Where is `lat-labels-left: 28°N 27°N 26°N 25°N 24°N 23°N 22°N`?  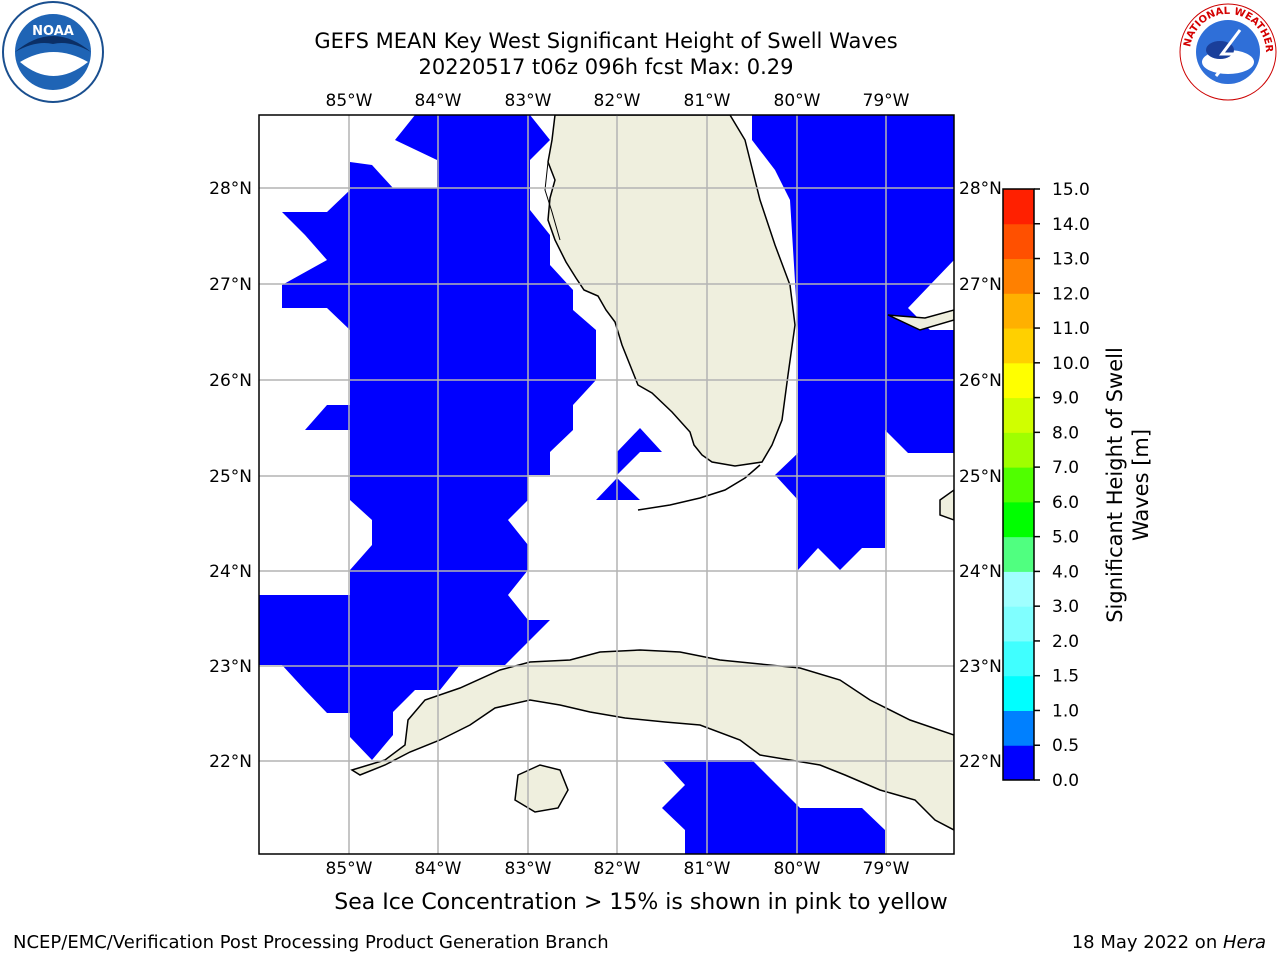
lat-labels-left: 28°N 27°N 26°N 25°N 24°N 23°N 22°N is located at coordinates (230, 475).